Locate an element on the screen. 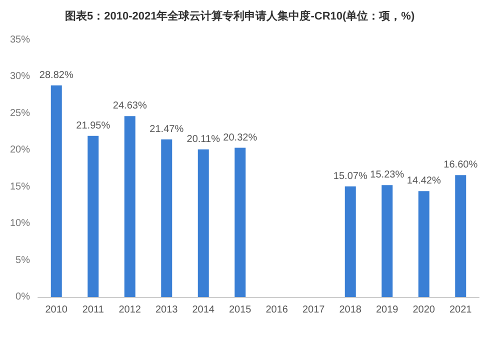 The width and height of the screenshot is (499, 337). y-tick-label: 35% is located at coordinates (20, 40).